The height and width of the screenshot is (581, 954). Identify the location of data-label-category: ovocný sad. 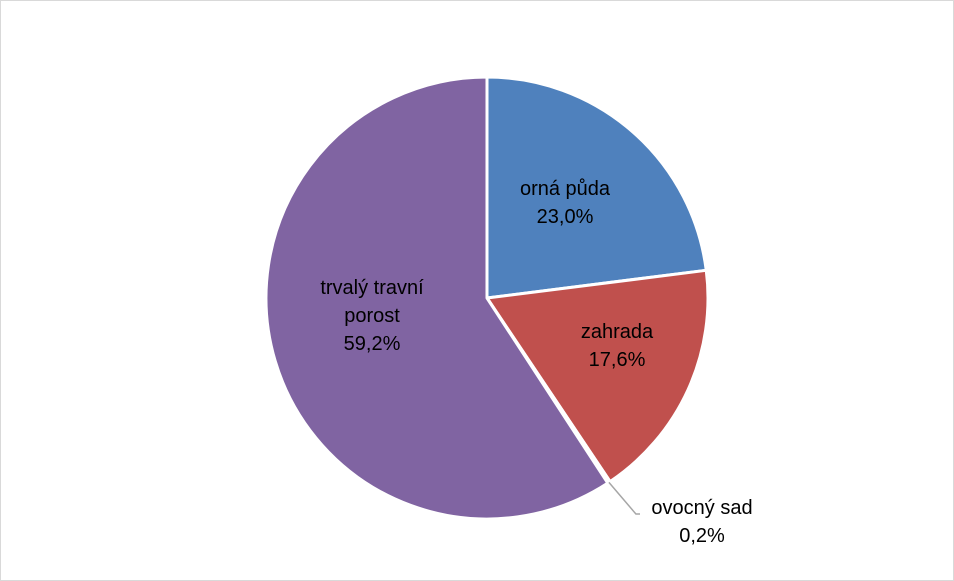
(701, 508).